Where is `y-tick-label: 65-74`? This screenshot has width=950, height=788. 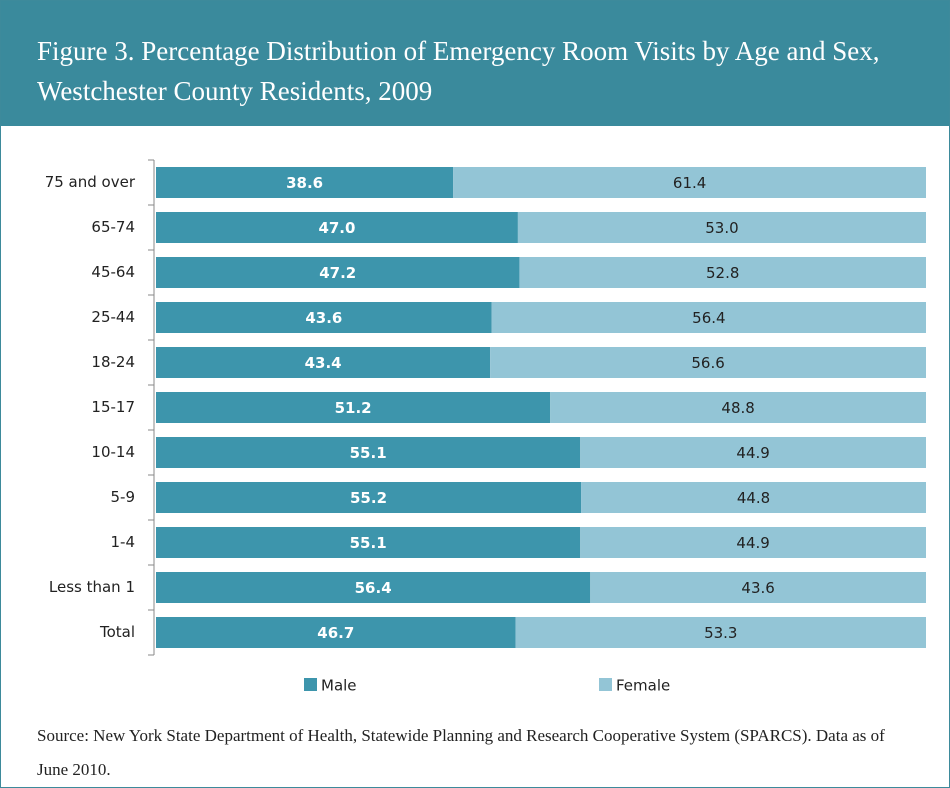
y-tick-label: 65-74 is located at coordinates (113, 227).